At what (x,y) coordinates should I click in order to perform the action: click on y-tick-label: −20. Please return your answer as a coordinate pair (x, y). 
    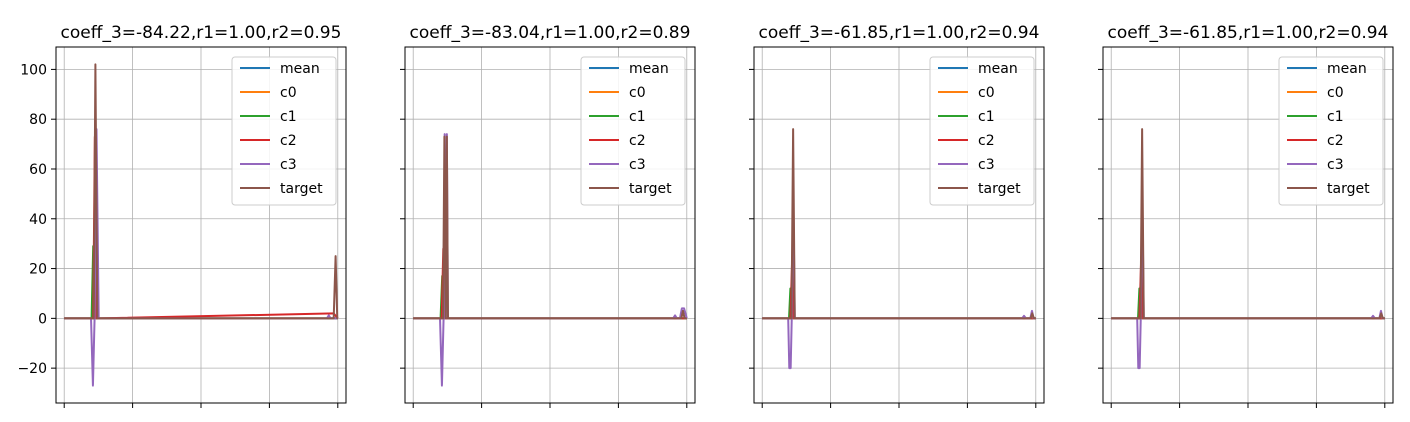
    Looking at the image, I should click on (32, 369).